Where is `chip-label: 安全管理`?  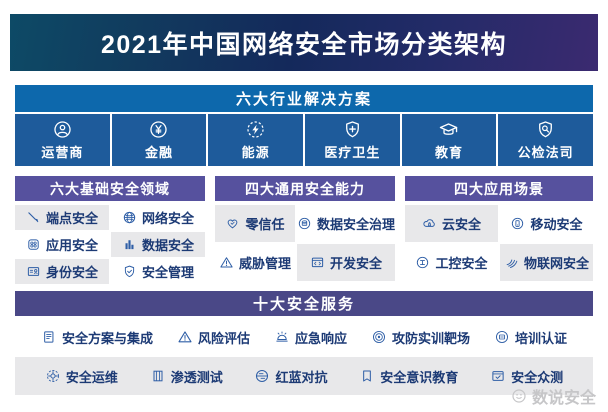
chip-label: 安全管理 is located at coordinates (167, 272).